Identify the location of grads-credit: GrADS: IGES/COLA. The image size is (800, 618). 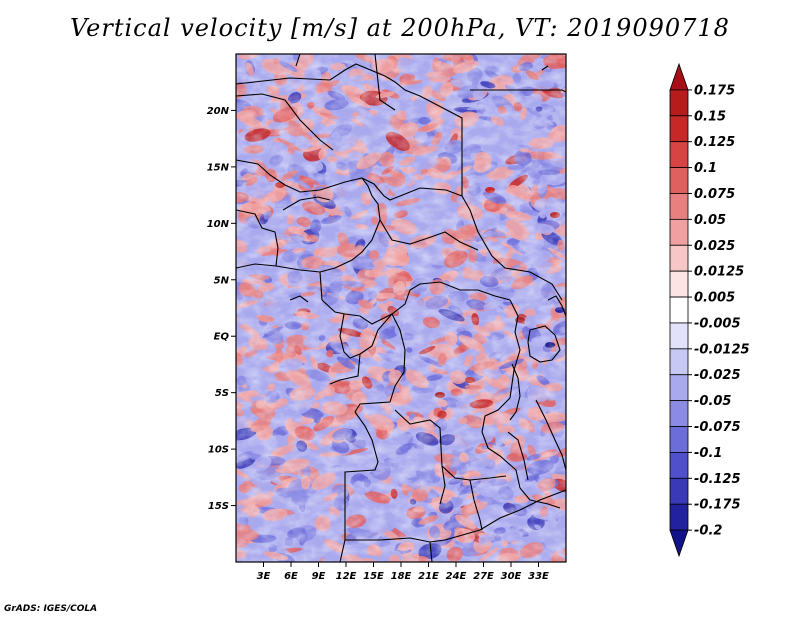
(51, 609).